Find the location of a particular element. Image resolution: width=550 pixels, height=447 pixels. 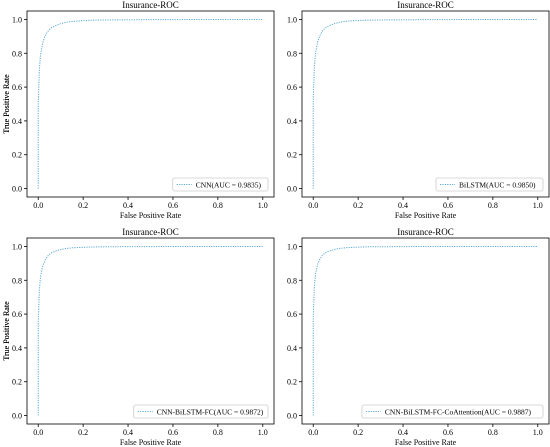

legend-label: CNN(AUC = 0.9835) is located at coordinates (229, 185).